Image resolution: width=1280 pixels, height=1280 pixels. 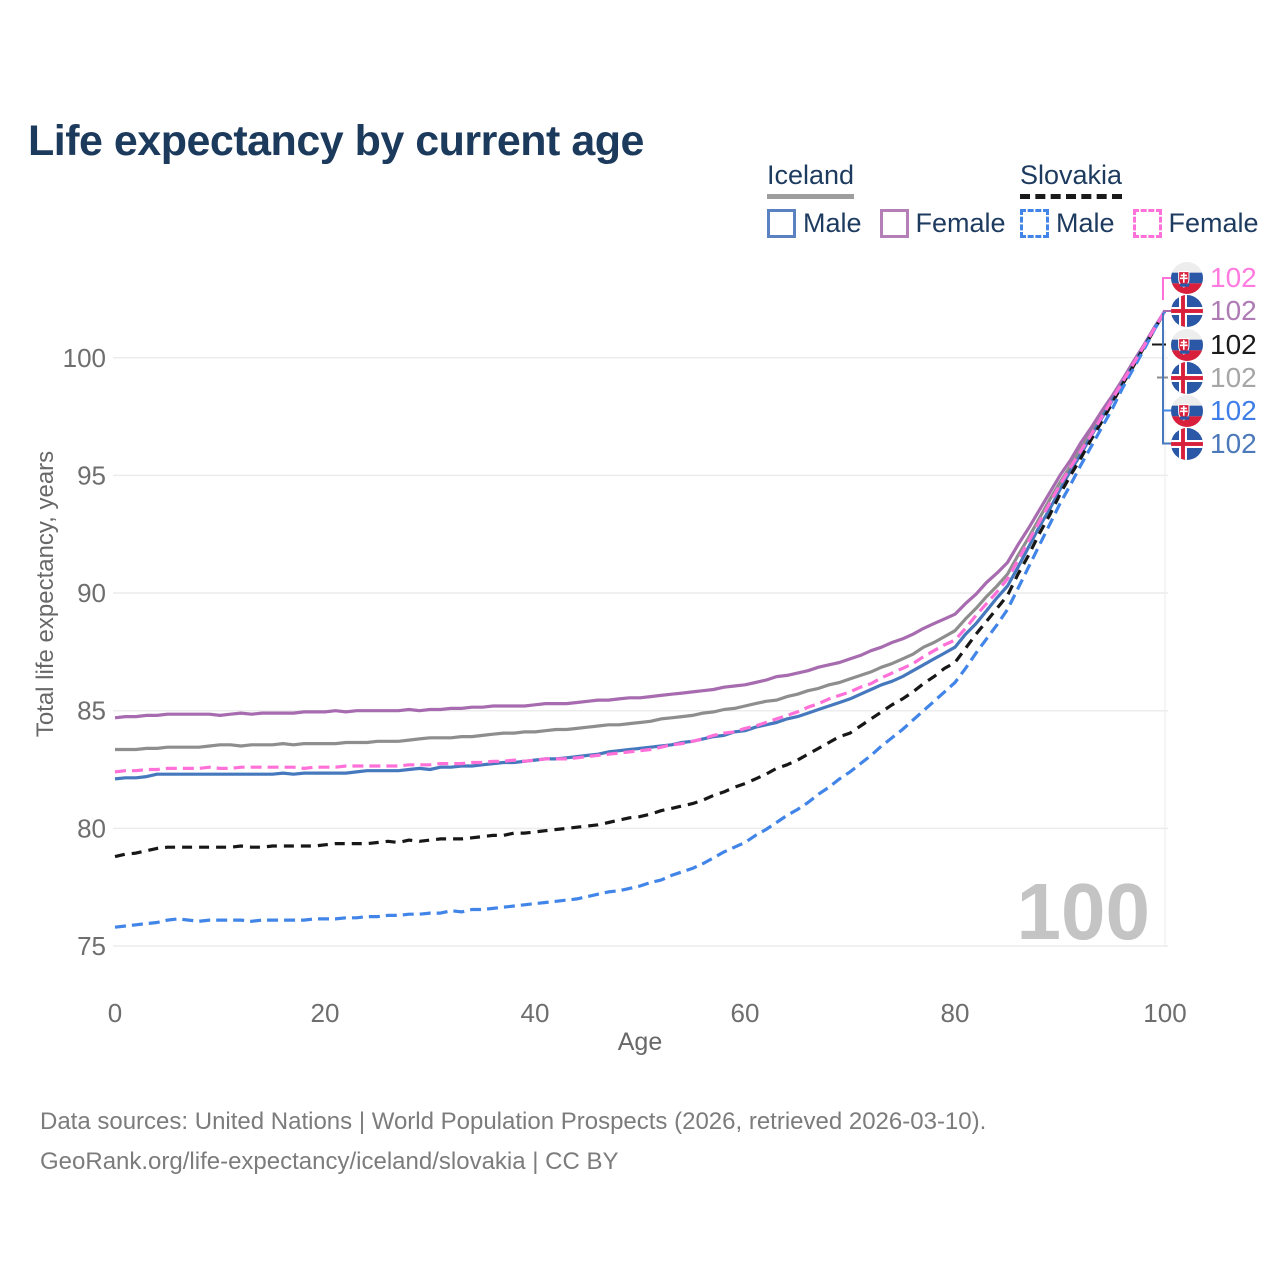 I want to click on age-watermark: 100, so click(x=1083, y=911).